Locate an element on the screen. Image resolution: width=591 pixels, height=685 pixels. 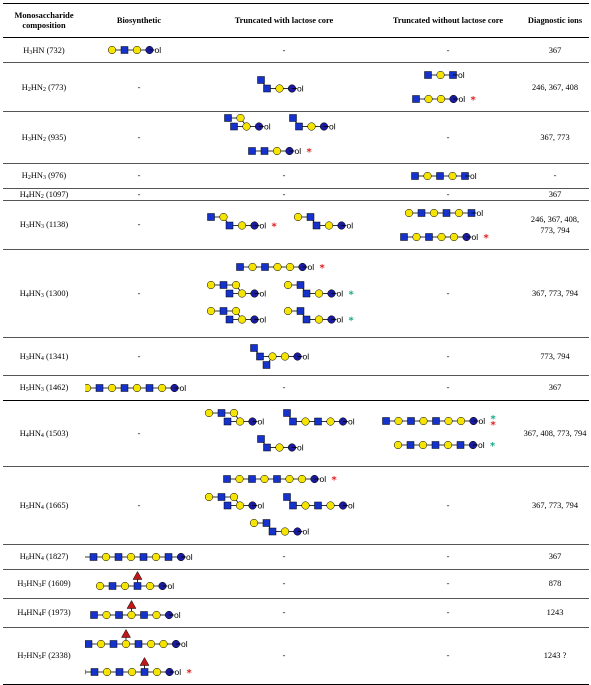
table-row: H3HN2 (935) - ol ol ol * - 367, 773 is located at coordinates (296, 138).